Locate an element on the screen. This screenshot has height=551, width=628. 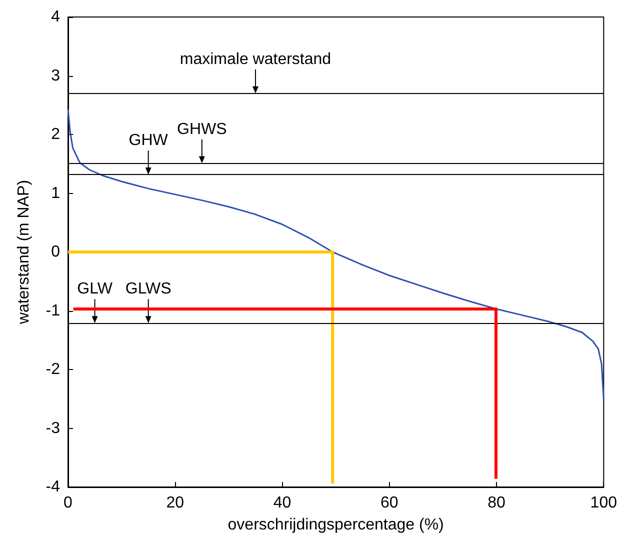
x-axis-title: overschrijdingspercentage (%) is located at coordinates (336, 525).